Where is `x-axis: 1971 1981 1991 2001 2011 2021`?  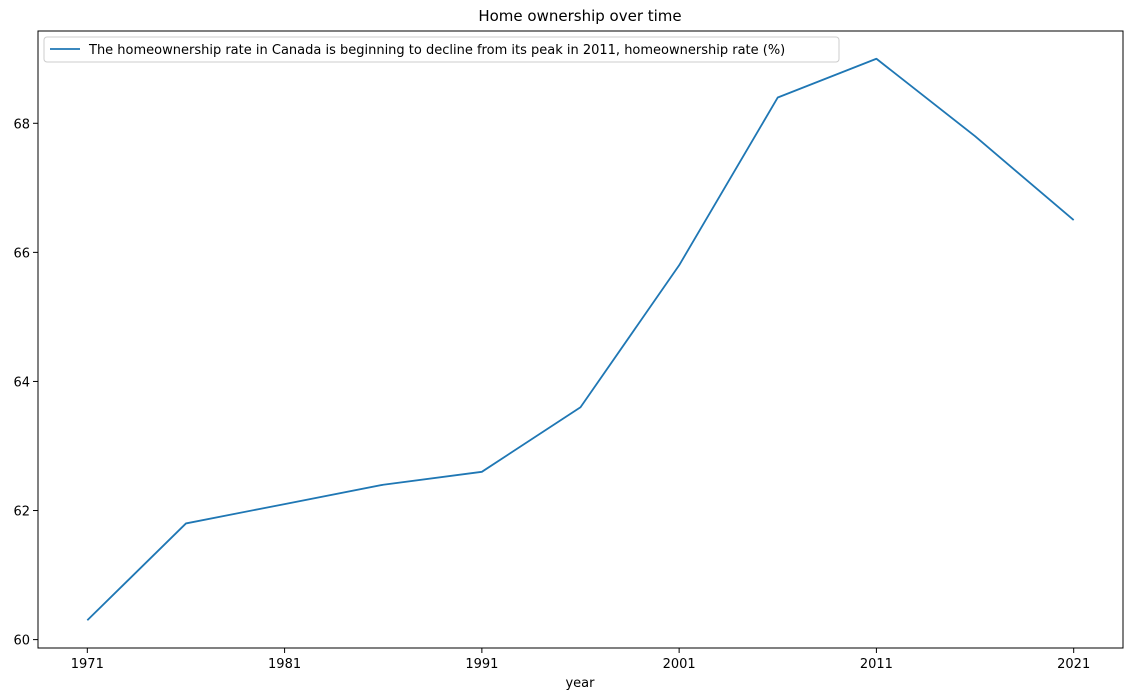 x-axis: 1971 1981 1991 2001 2011 2021 is located at coordinates (580, 660).